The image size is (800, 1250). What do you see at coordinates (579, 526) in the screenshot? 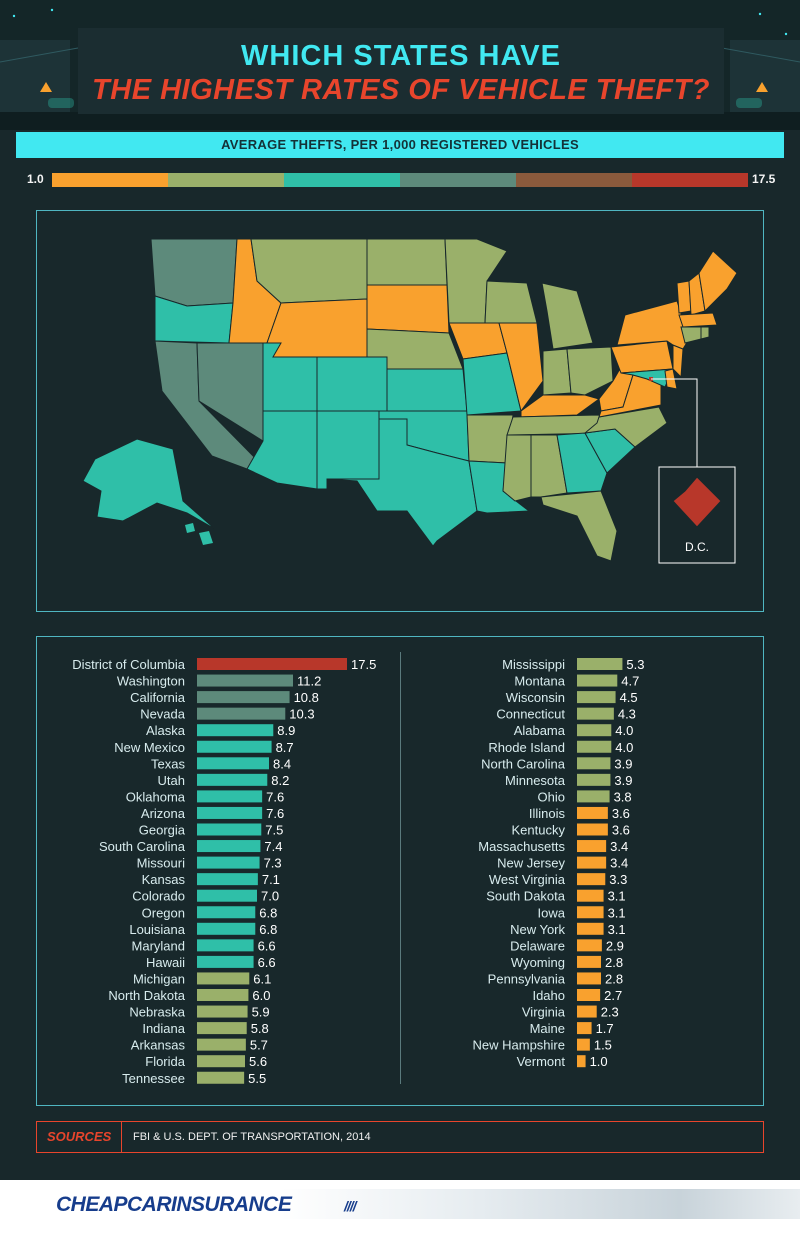
I see `state-florida` at bounding box center [579, 526].